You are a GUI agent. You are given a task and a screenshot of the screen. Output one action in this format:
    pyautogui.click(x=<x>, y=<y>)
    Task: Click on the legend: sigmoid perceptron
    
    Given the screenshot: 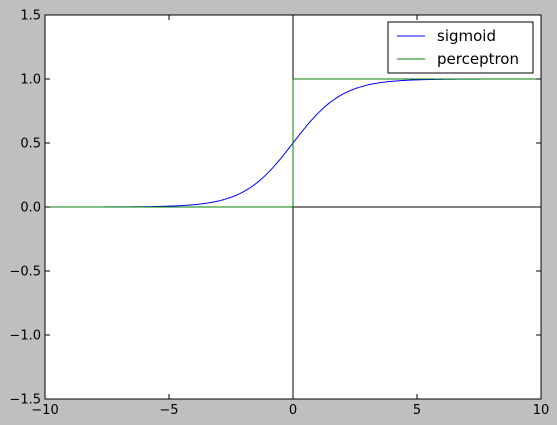 What is the action you would take?
    pyautogui.click(x=460, y=47)
    